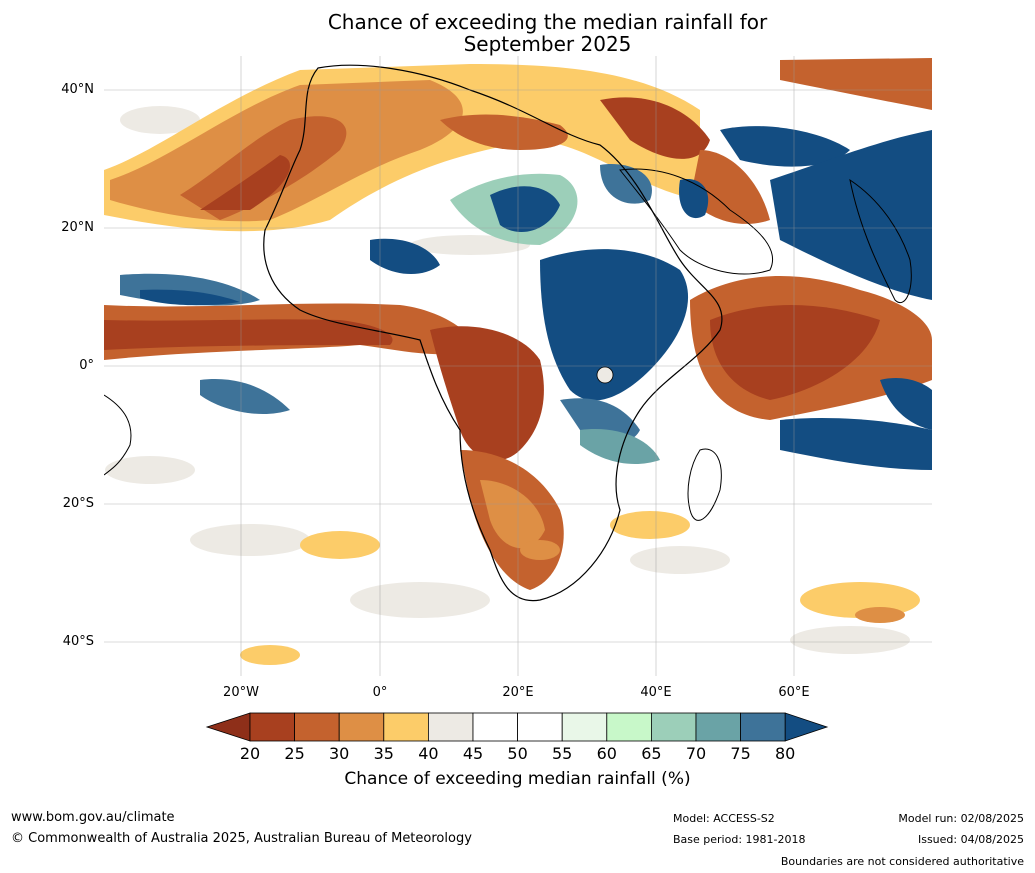 Image resolution: width=1035 pixels, height=873 pixels. What do you see at coordinates (77, 227) in the screenshot?
I see `lat-label-20n: 20°N` at bounding box center [77, 227].